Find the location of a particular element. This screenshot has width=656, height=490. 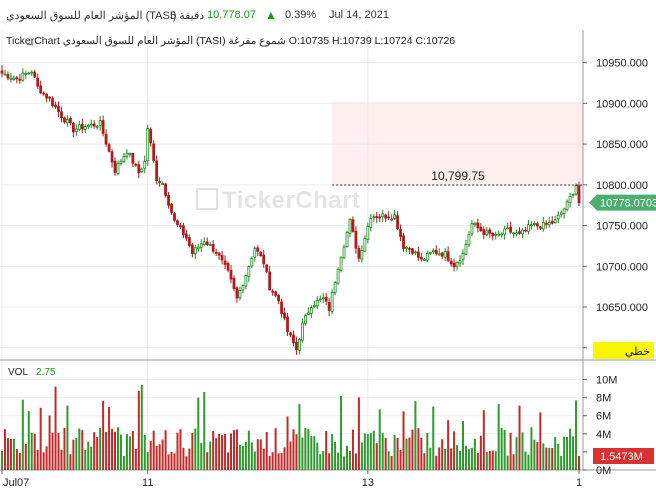

interval-label: 5 دقيقة is located at coordinates (187, 16).